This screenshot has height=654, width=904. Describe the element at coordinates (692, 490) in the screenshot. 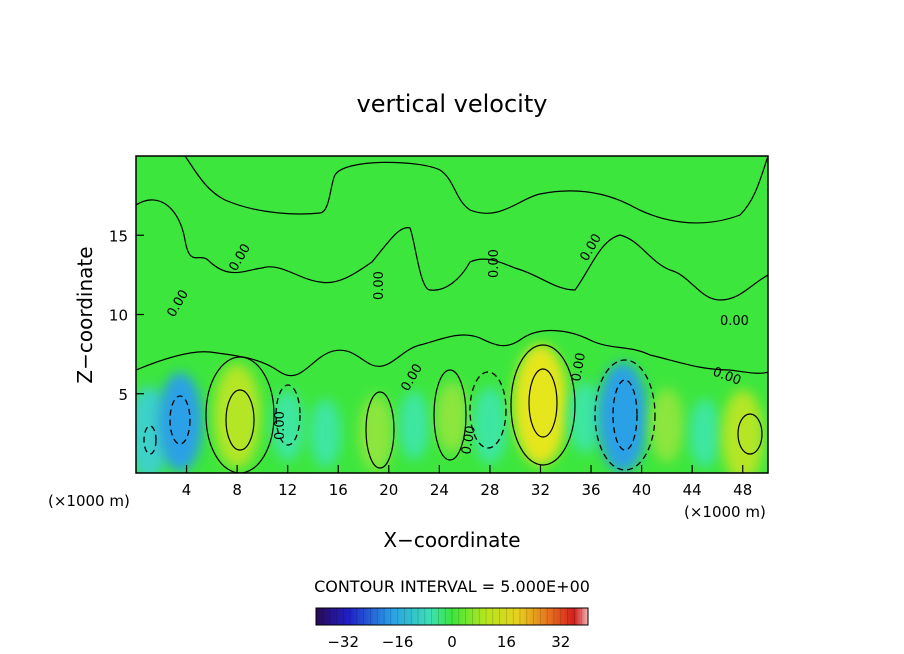

I see `x-tick-label: 44` at that location.